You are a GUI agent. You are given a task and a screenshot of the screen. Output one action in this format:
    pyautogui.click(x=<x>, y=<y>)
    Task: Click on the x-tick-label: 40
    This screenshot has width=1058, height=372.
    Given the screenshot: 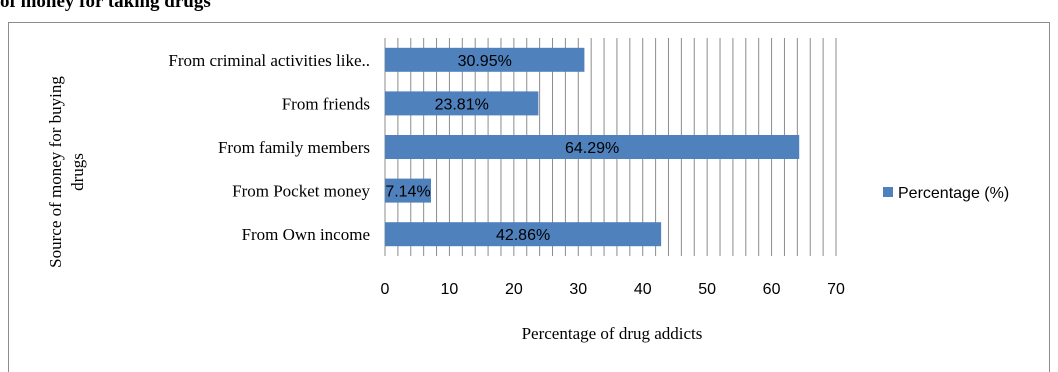 What is the action you would take?
    pyautogui.click(x=643, y=289)
    